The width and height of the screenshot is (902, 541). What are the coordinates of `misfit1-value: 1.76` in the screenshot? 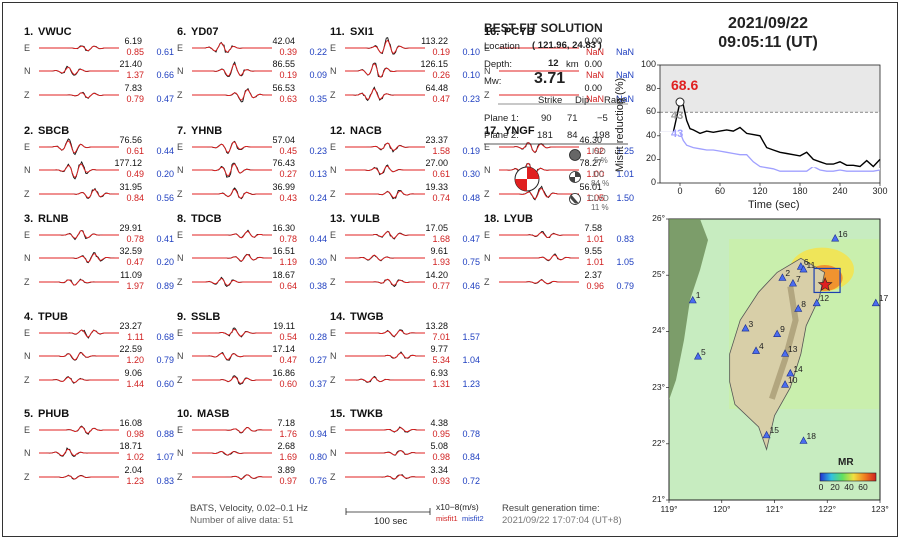 It's located at (288, 434).